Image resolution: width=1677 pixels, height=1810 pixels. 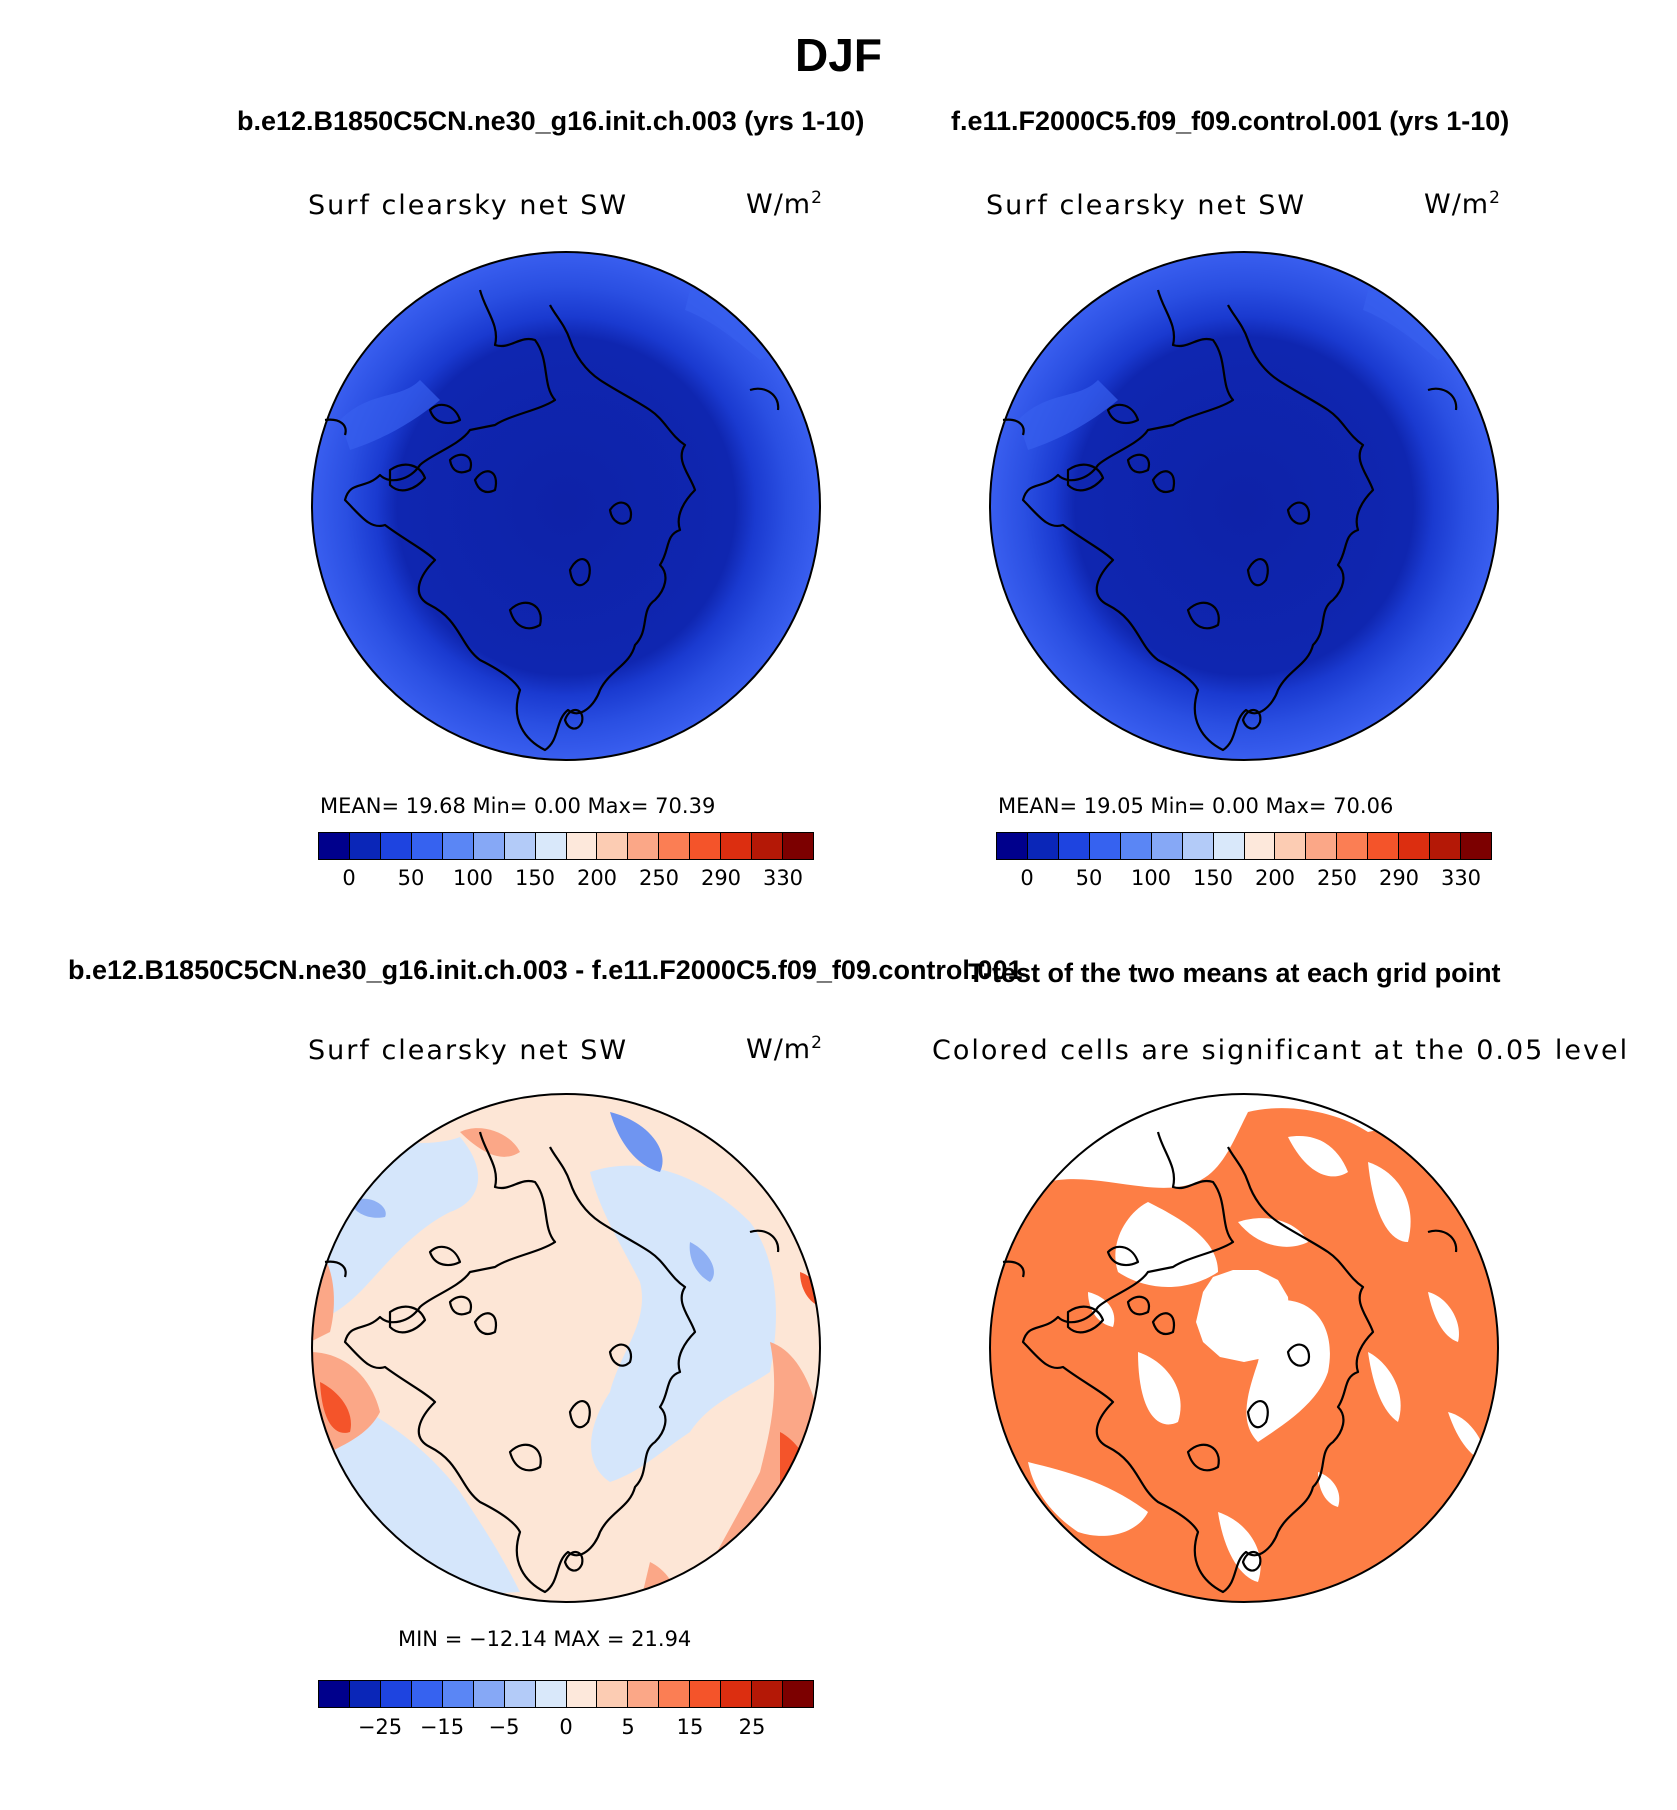 What do you see at coordinates (518, 806) in the screenshot?
I see `top-left-stats: MEAN= 19.68 Min= 0.00 Max= 70.39` at bounding box center [518, 806].